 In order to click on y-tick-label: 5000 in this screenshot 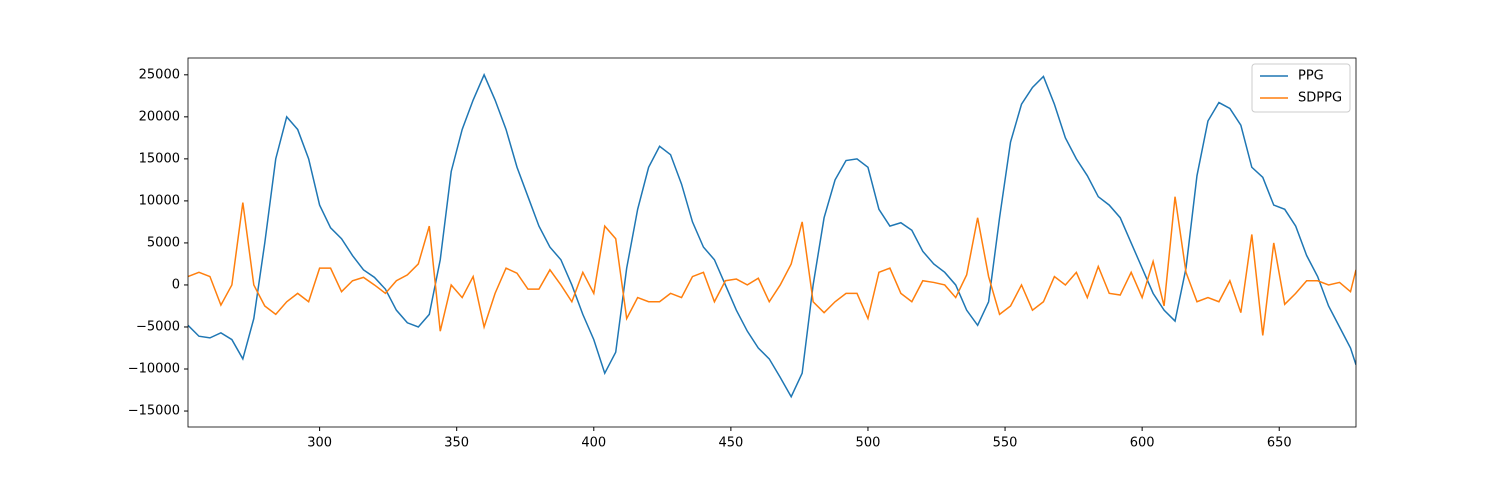, I will do `click(163, 242)`.